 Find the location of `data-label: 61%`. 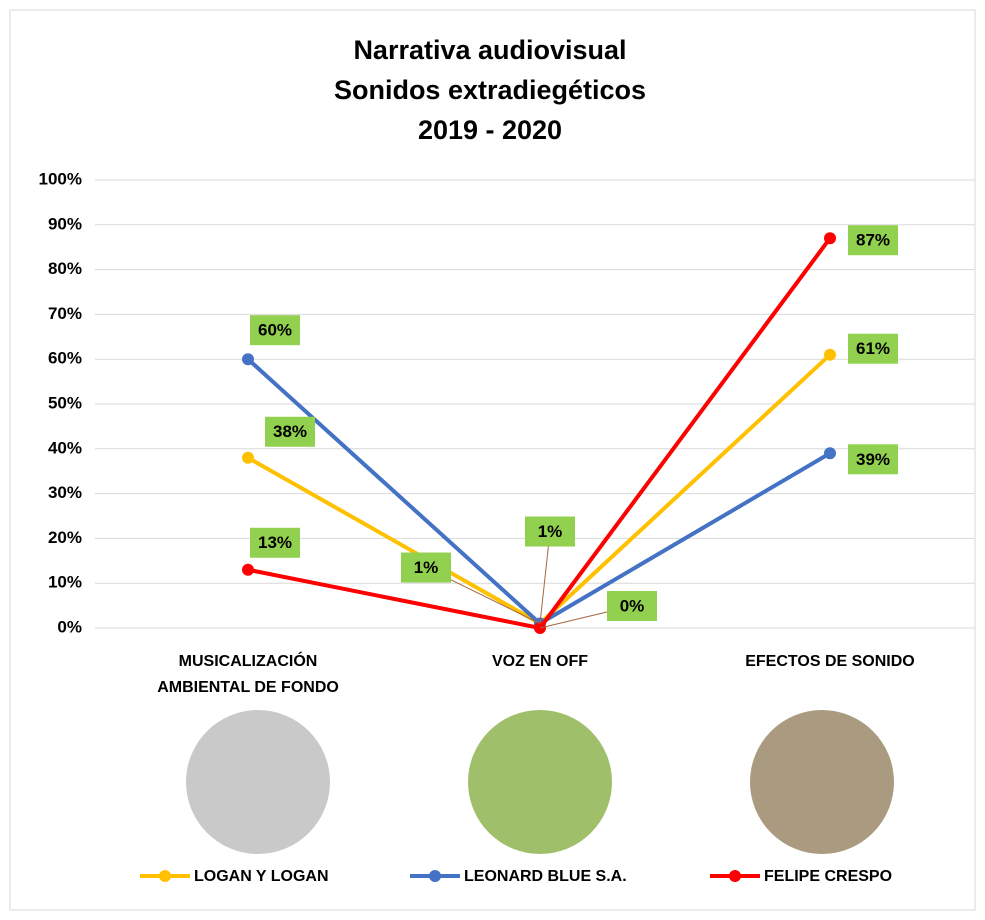

data-label: 61% is located at coordinates (873, 348).